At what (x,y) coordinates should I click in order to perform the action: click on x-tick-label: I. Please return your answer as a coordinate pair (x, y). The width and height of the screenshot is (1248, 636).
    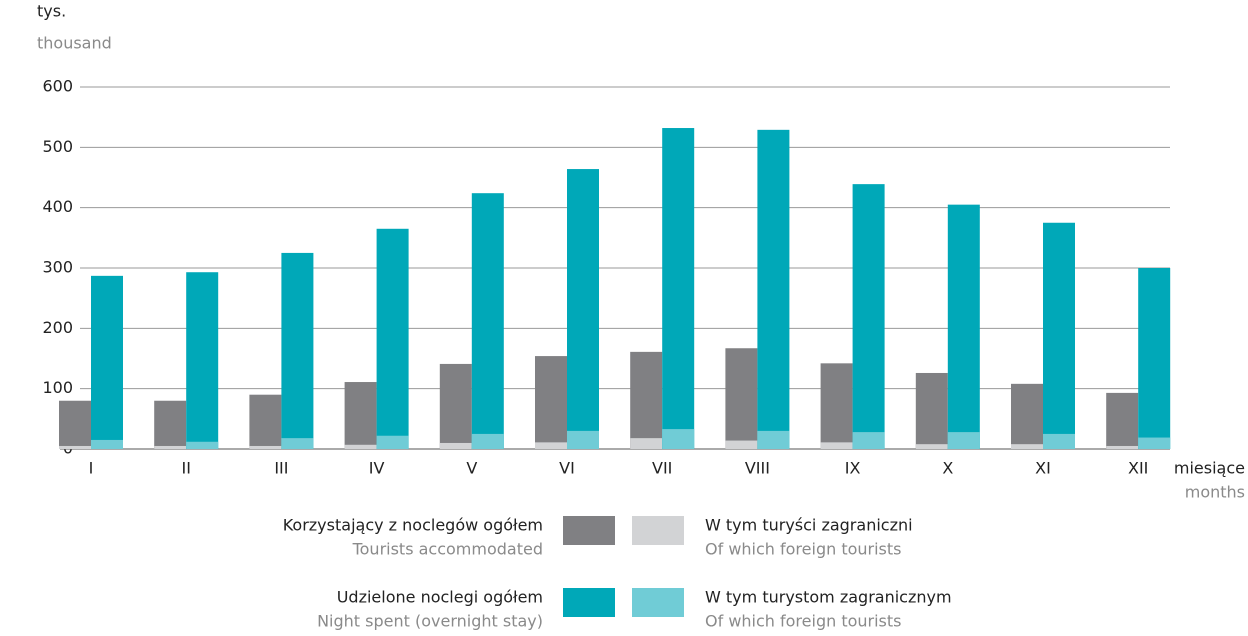
    Looking at the image, I should click on (91, 468).